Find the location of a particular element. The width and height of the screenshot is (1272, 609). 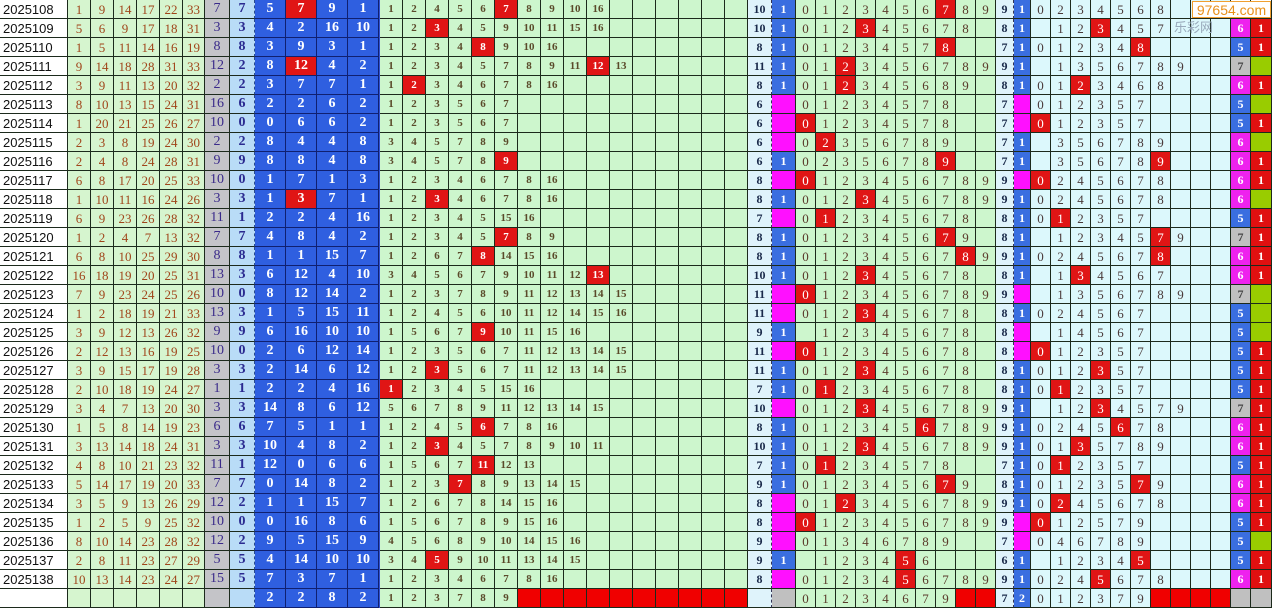

digit-cell: 5 is located at coordinates (906, 9).